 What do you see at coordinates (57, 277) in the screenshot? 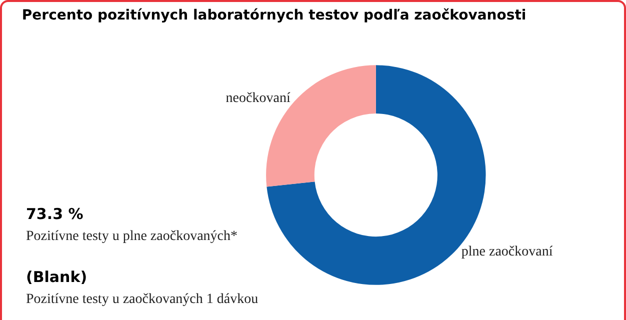
I see `text: (Blank)` at bounding box center [57, 277].